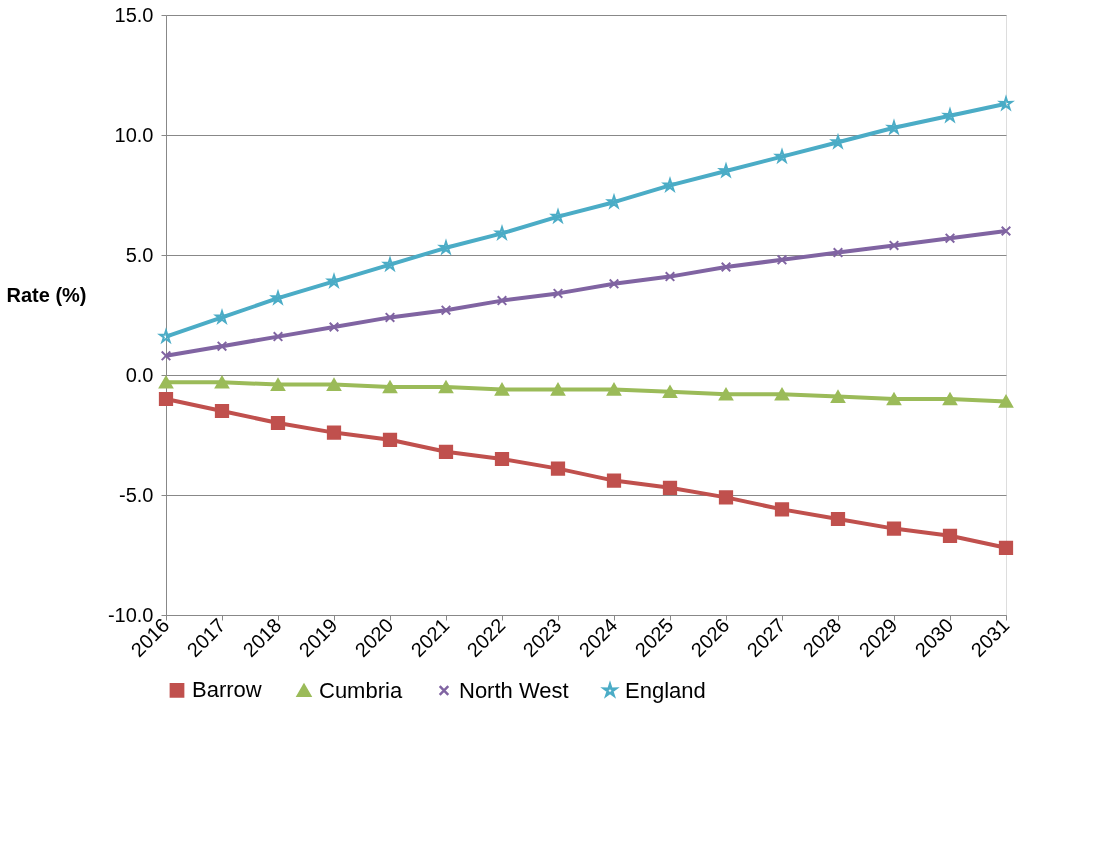  What do you see at coordinates (134, 14) in the screenshot?
I see `y-tick-label: 15.0` at bounding box center [134, 14].